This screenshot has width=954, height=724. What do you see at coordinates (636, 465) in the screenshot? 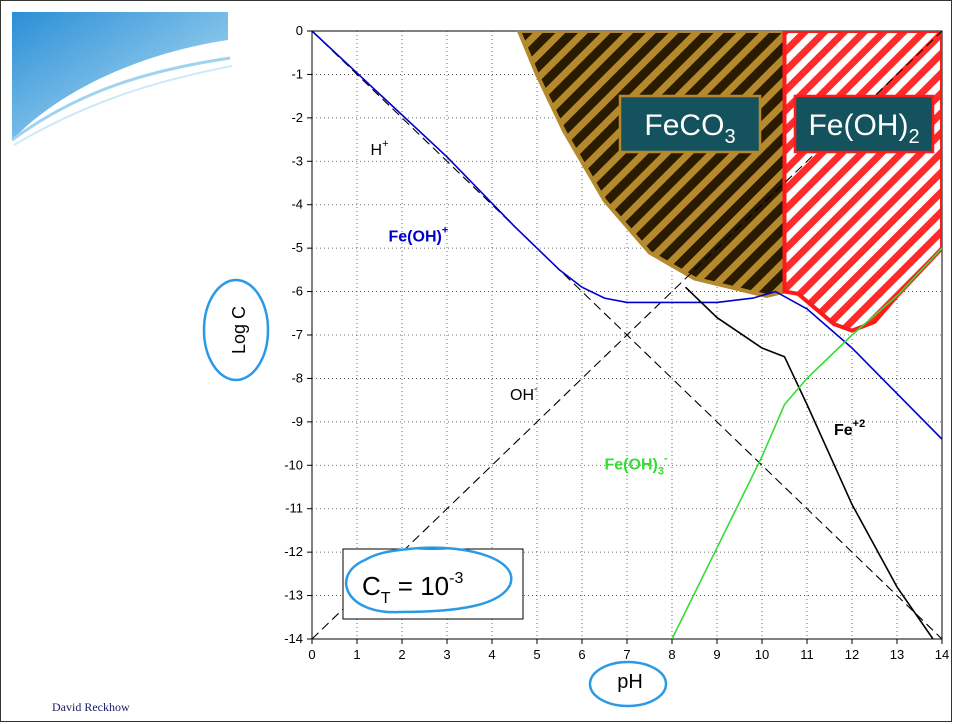
I see `species-label-fe-oh-3-: Fe(OH)3-` at bounding box center [636, 465].